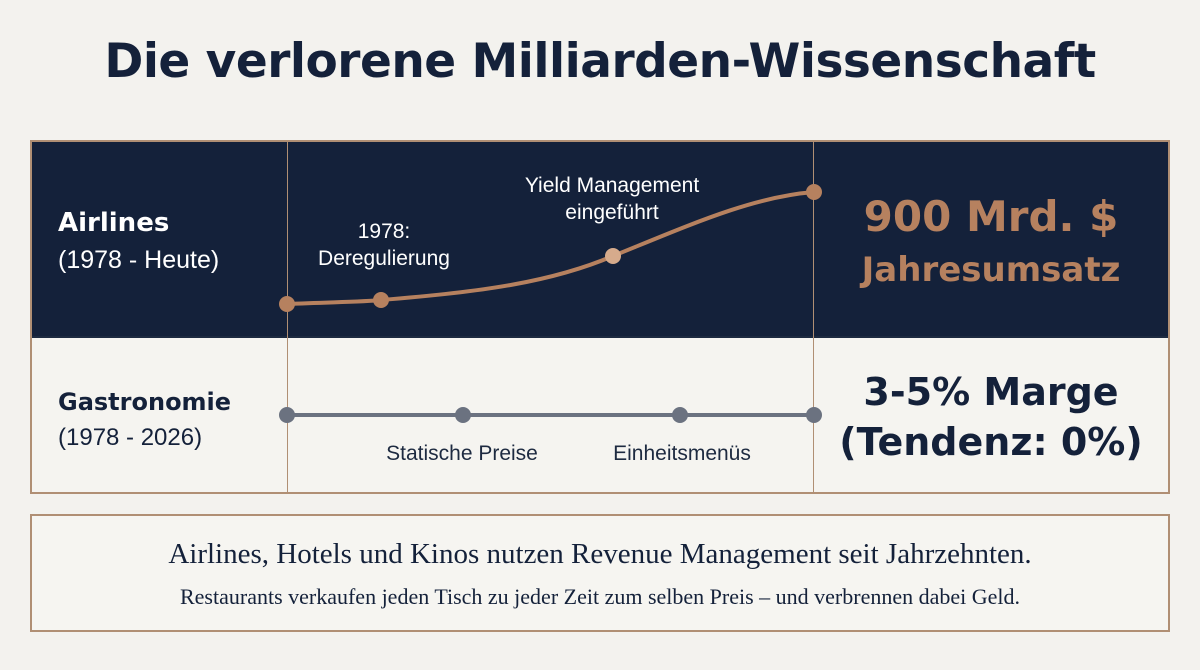 The width and height of the screenshot is (1200, 670). Describe the element at coordinates (680, 415) in the screenshot. I see `gastronomy-point-uniform-menus` at that location.